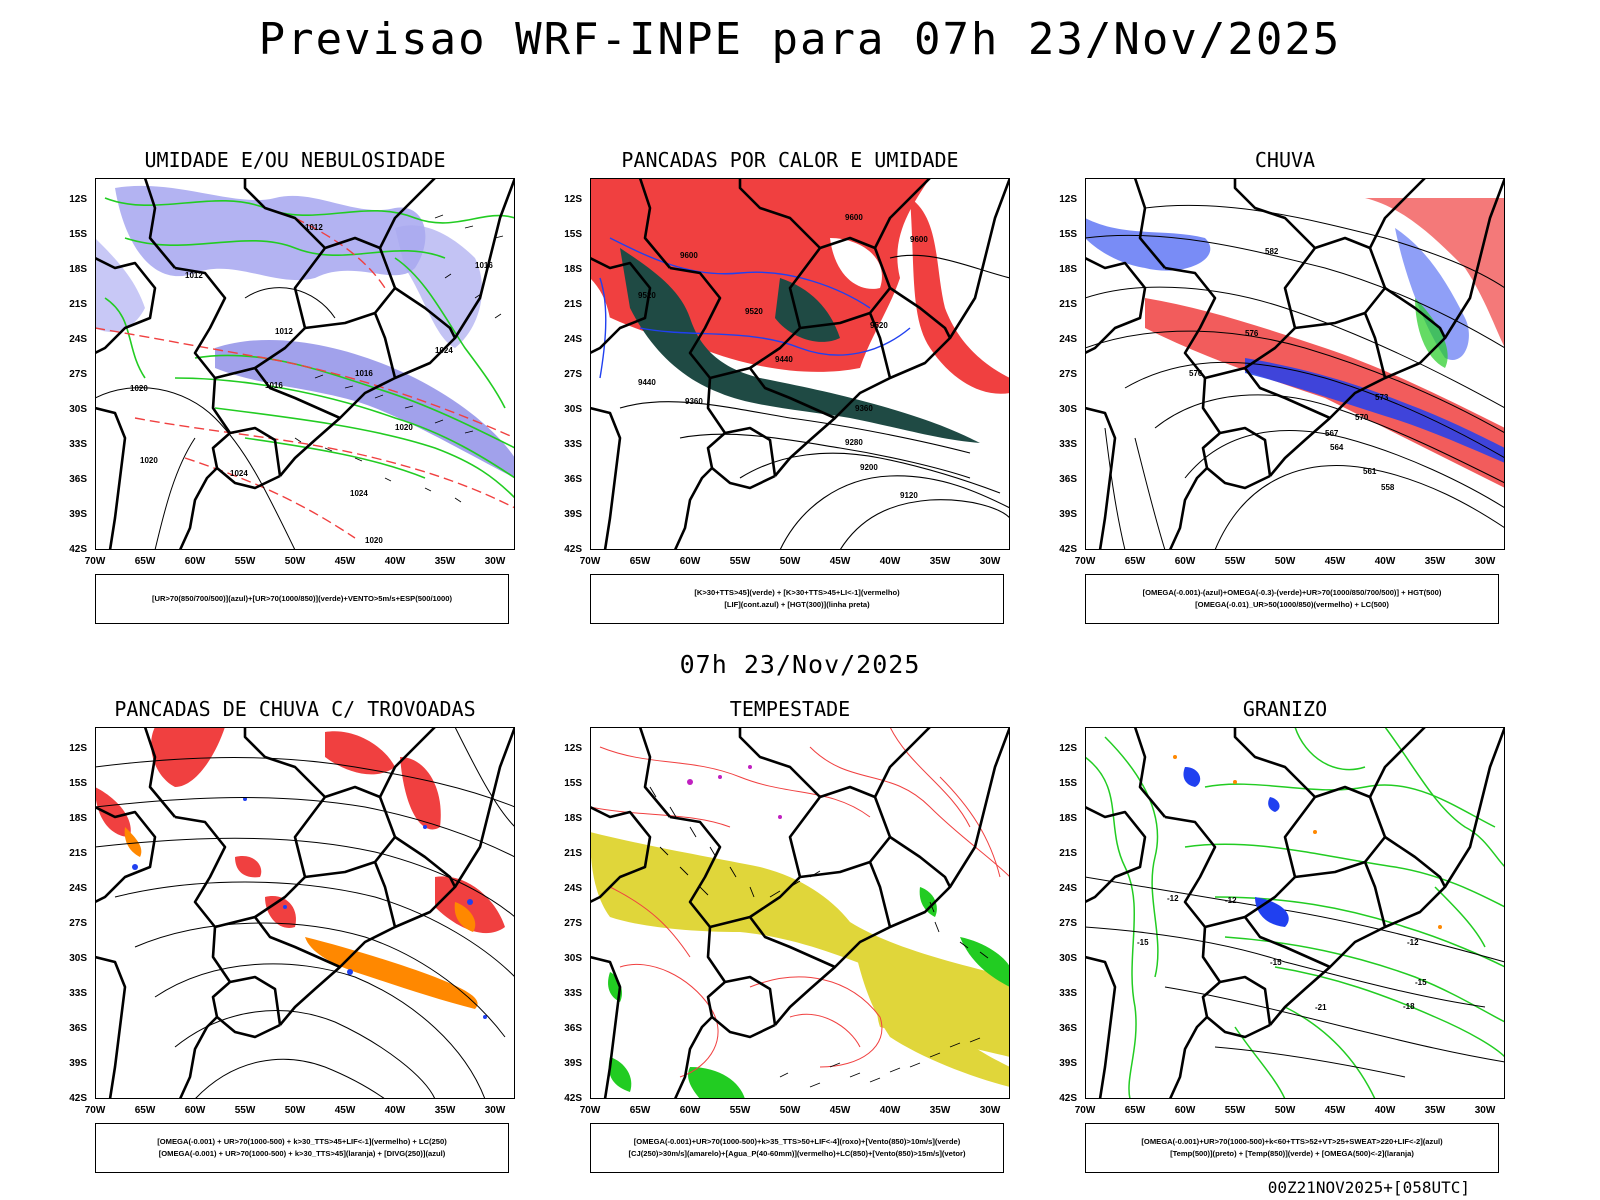  I want to click on contour-label: 1012, so click(194, 275).